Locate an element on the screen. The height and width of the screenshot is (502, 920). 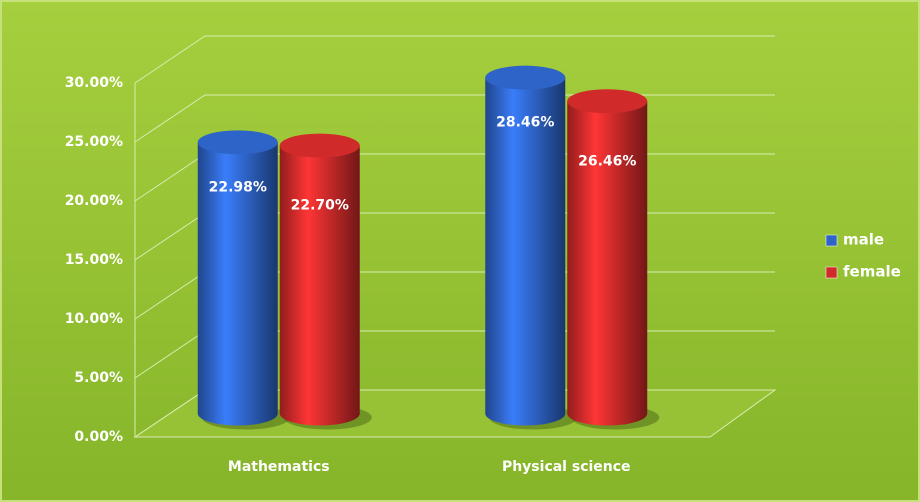
x-tick-label: Physical science is located at coordinates (566, 467).